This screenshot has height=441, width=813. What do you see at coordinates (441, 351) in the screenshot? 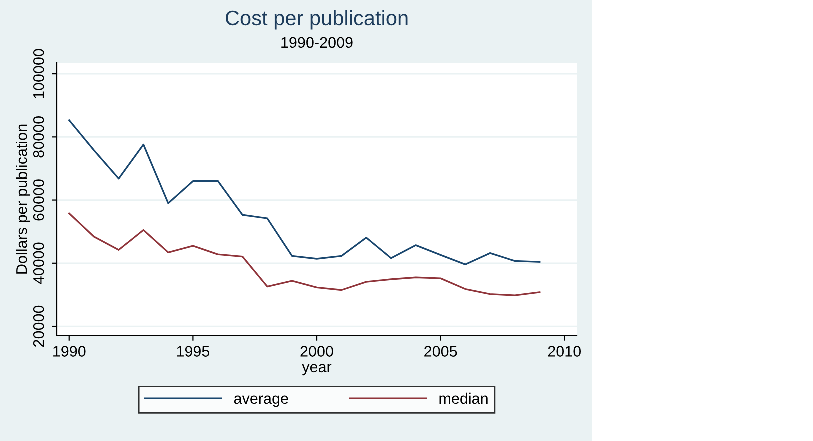
I see `x-tick-label: 2005` at bounding box center [441, 351].